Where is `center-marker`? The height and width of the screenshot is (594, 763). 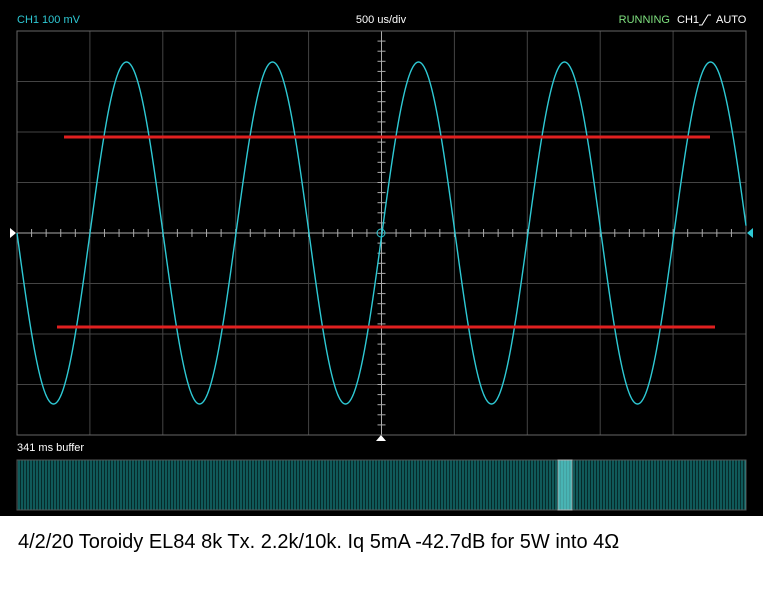
center-marker is located at coordinates (381, 233).